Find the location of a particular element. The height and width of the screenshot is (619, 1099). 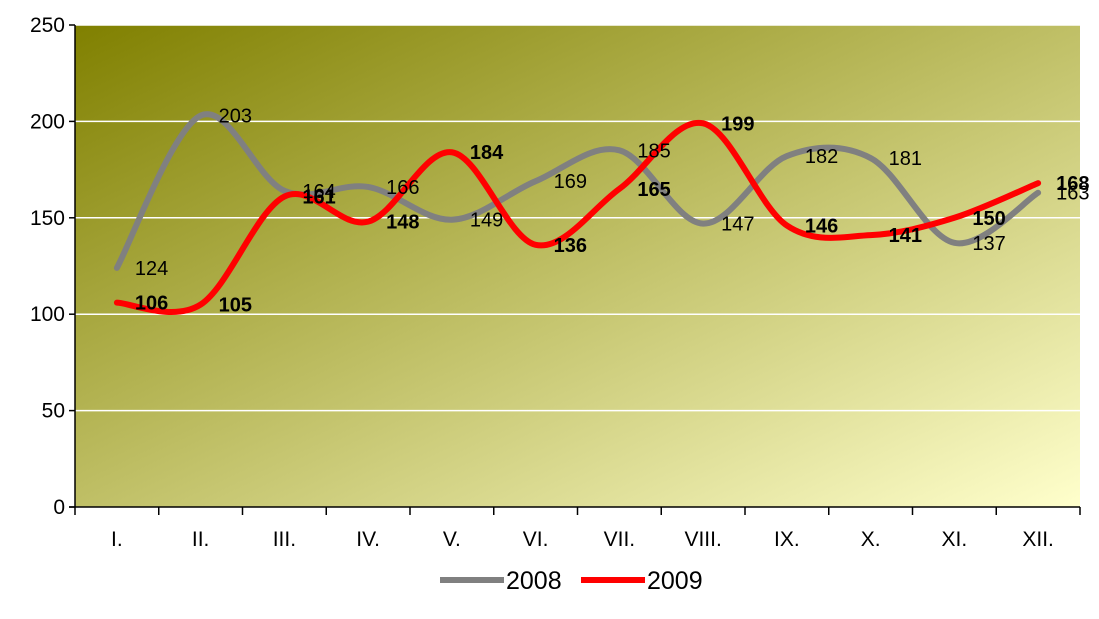

x-tick-label: XI. is located at coordinates (955, 539).